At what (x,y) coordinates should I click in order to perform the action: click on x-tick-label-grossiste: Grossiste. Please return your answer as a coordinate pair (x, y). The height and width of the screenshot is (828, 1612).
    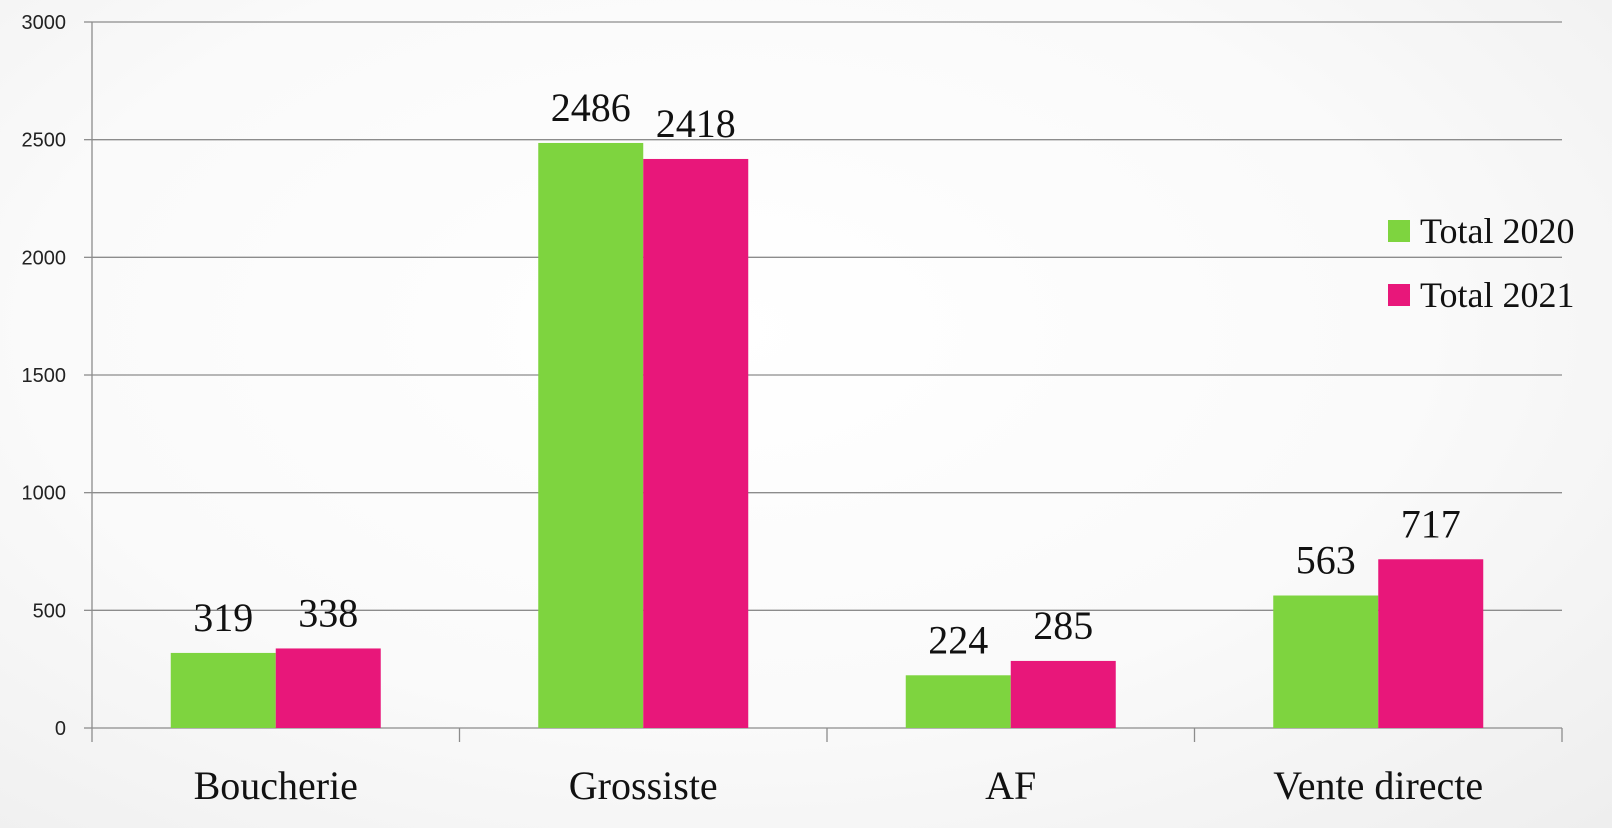
    Looking at the image, I should click on (643, 785).